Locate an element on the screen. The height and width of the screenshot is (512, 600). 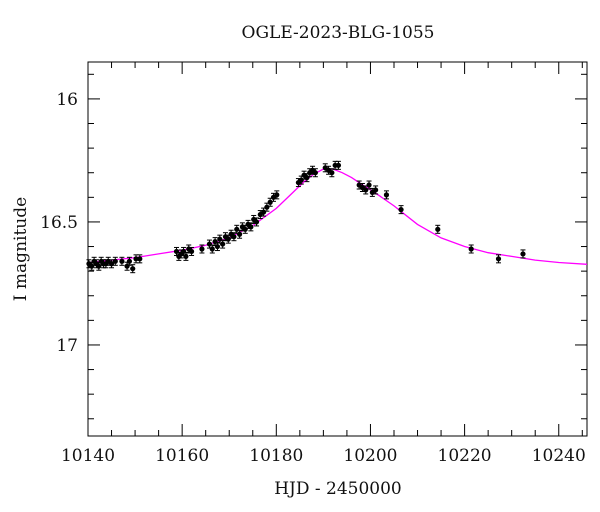
y-axis-label: I magnitude is located at coordinates (21, 249).